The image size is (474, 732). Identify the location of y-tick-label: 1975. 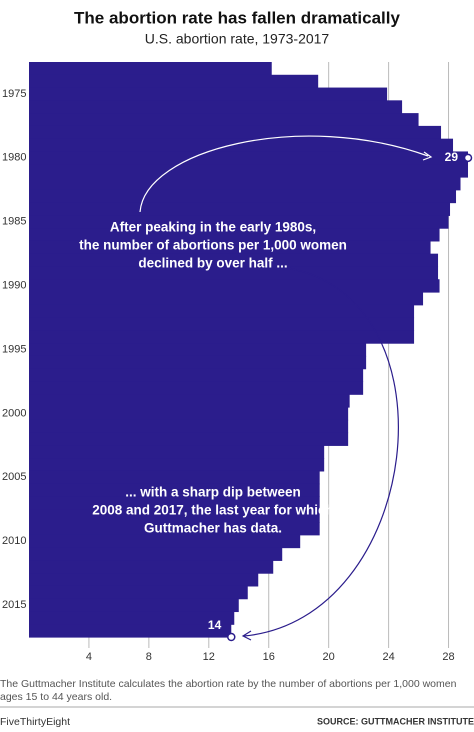
(14, 94).